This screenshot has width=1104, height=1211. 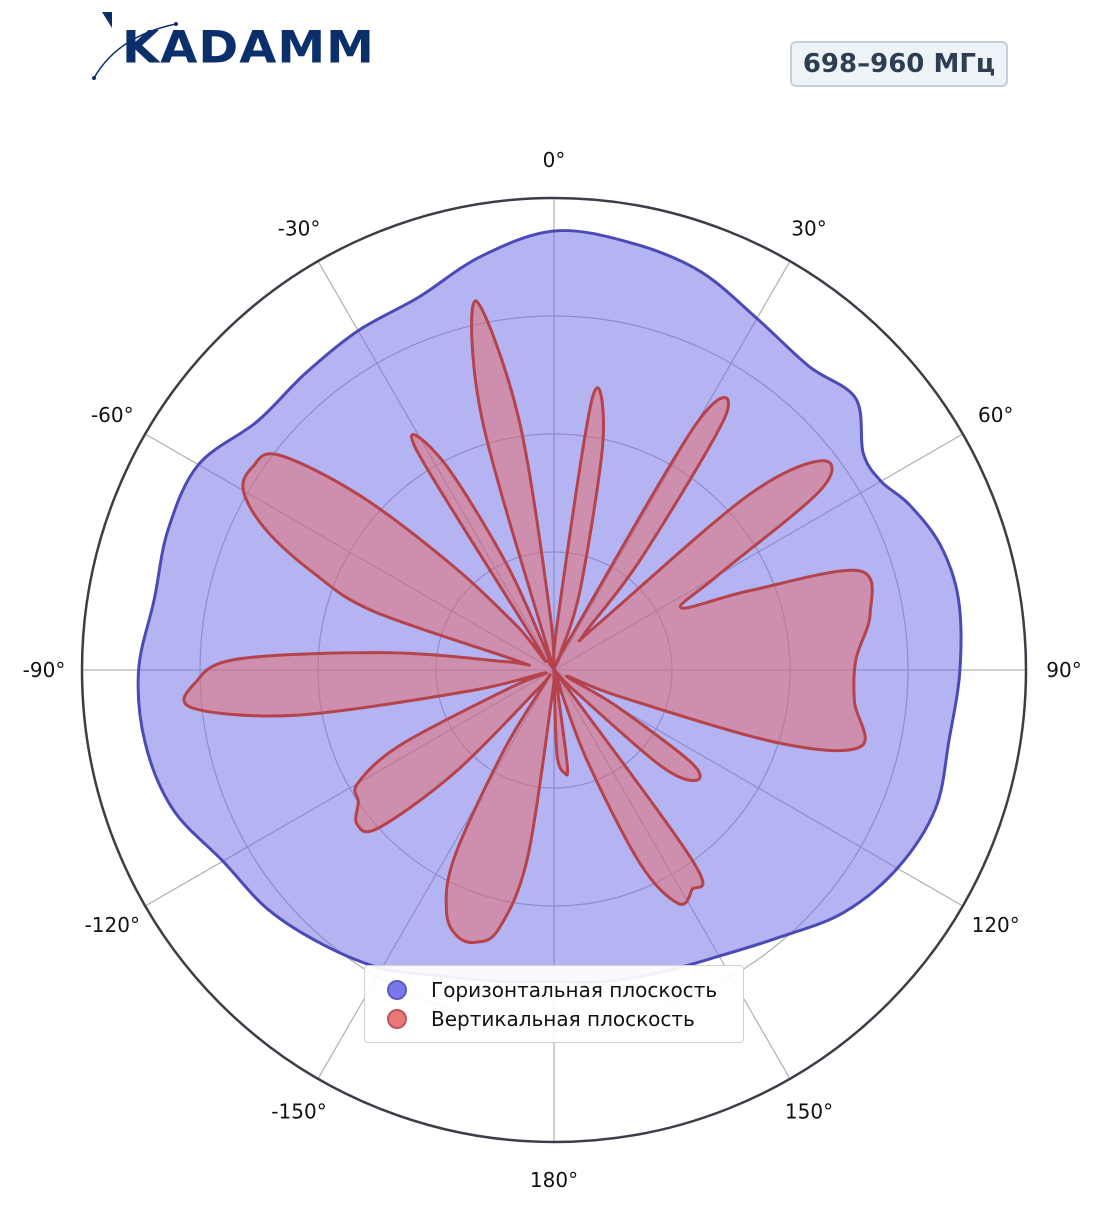 What do you see at coordinates (554, 1180) in the screenshot?
I see `angle-tick-label-6: 180°` at bounding box center [554, 1180].